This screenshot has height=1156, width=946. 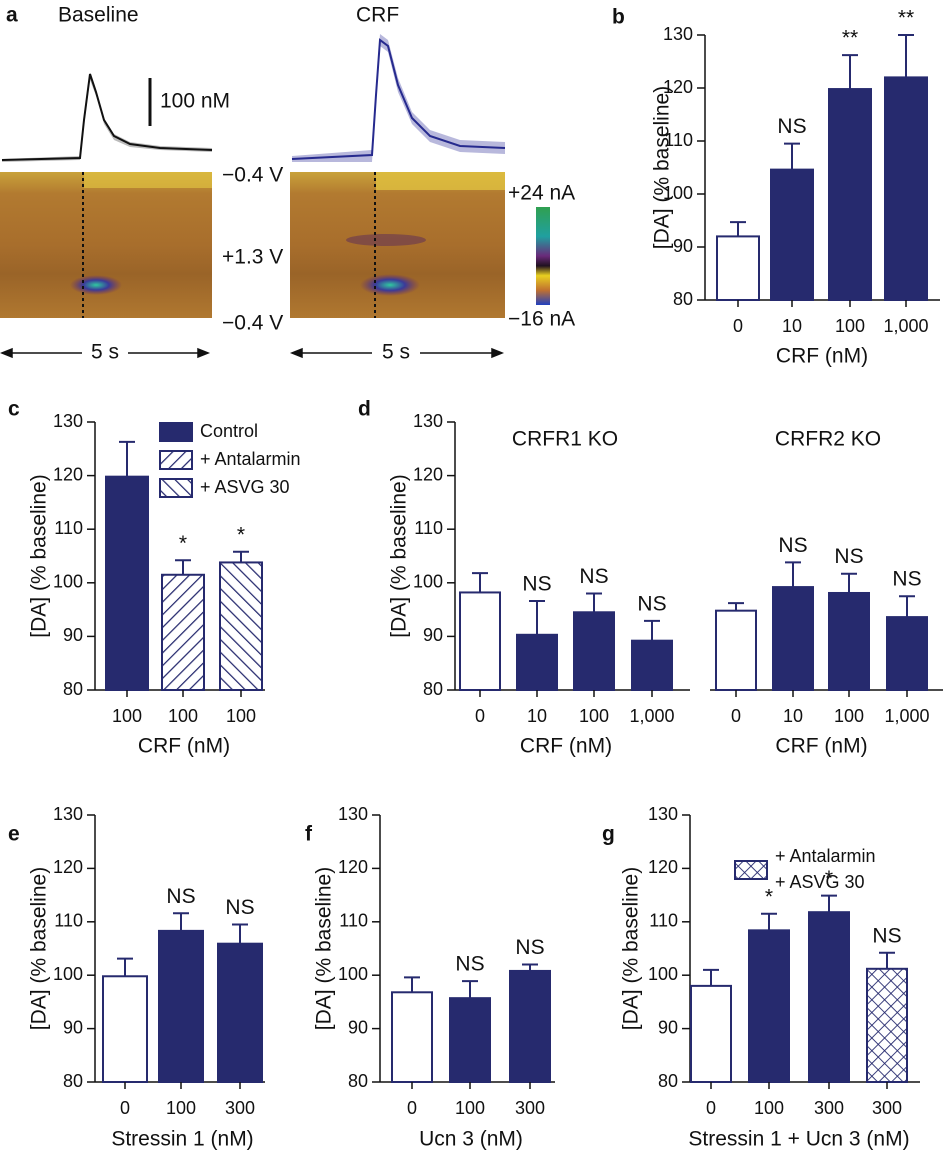 What do you see at coordinates (240, 1108) in the screenshot?
I see `x-tick-label: 300` at bounding box center [240, 1108].